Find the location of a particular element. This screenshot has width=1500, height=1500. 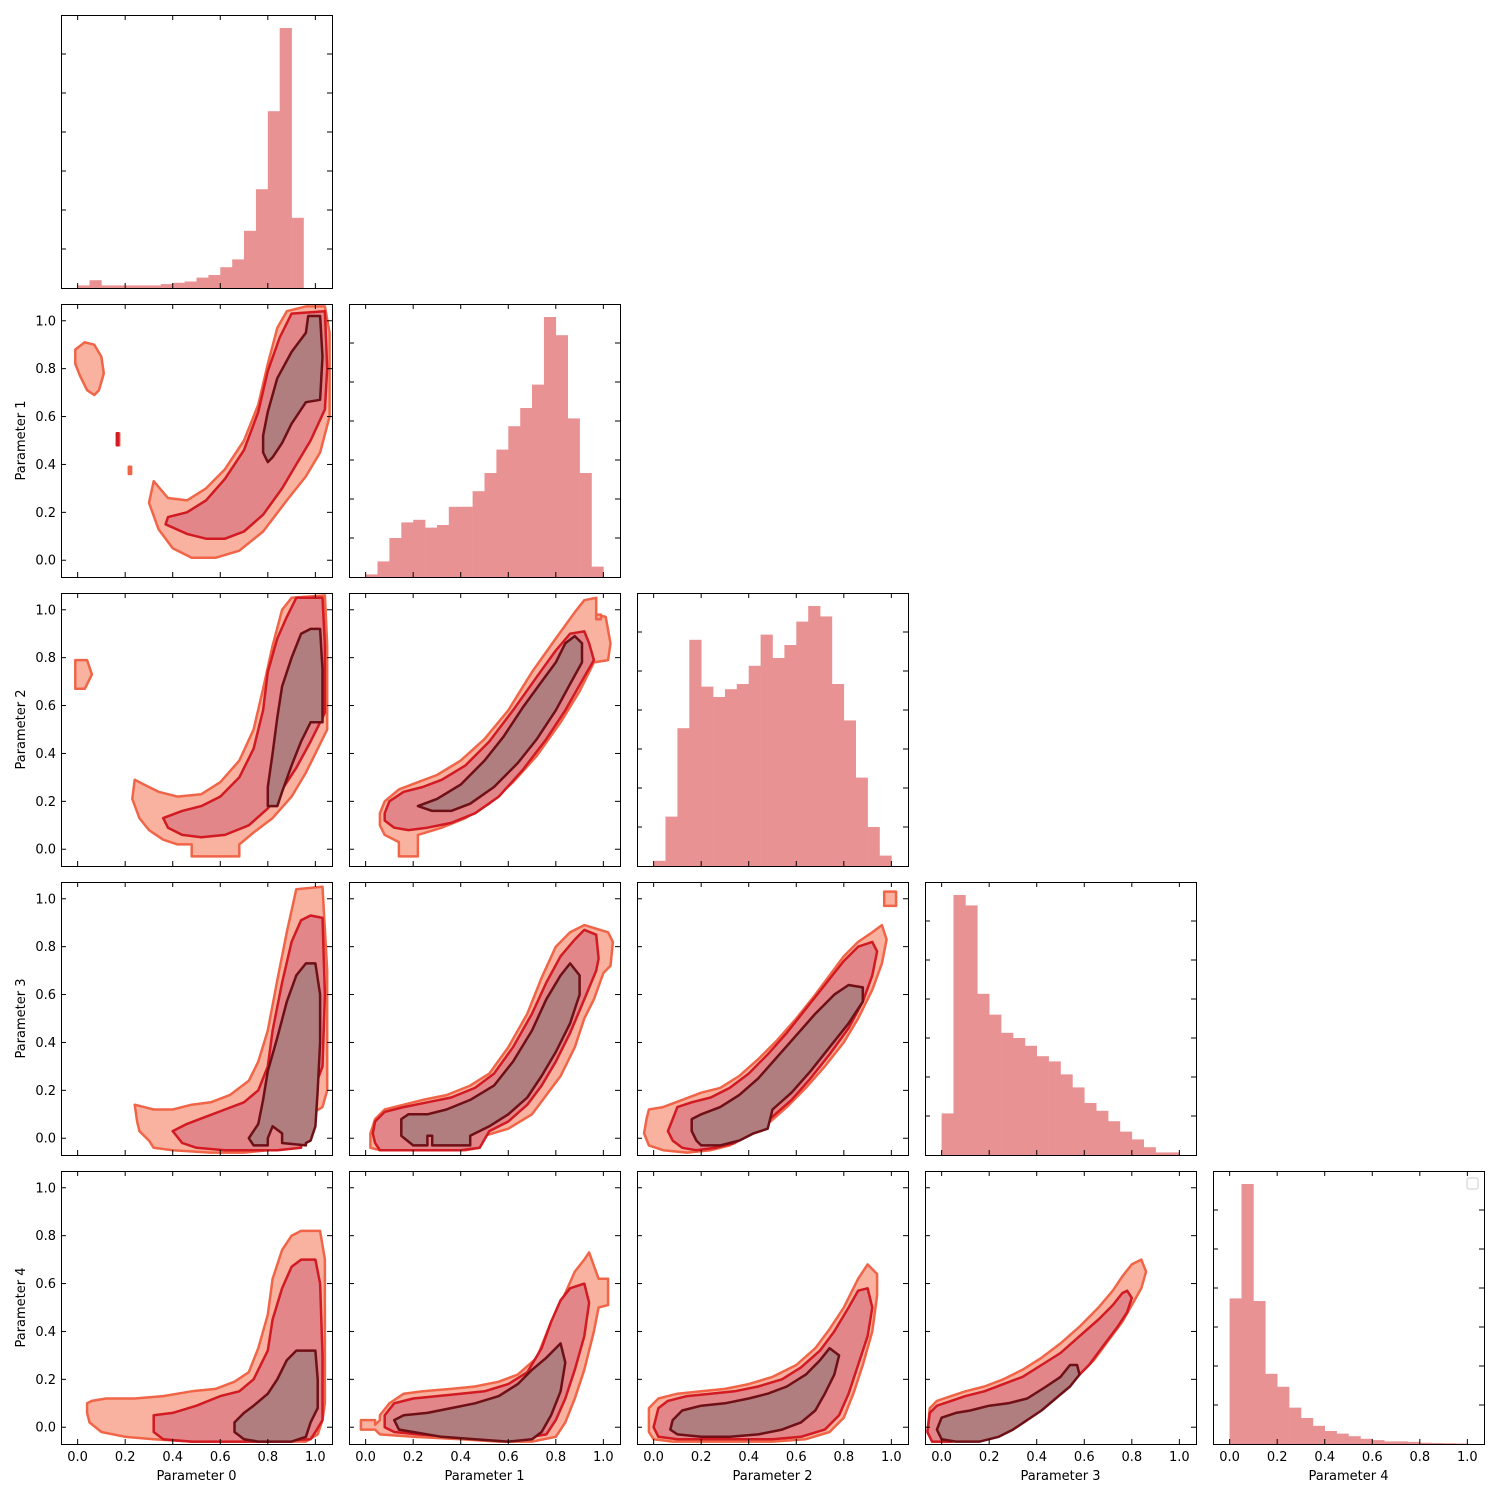

contour-mid is located at coordinates (772, 1046).